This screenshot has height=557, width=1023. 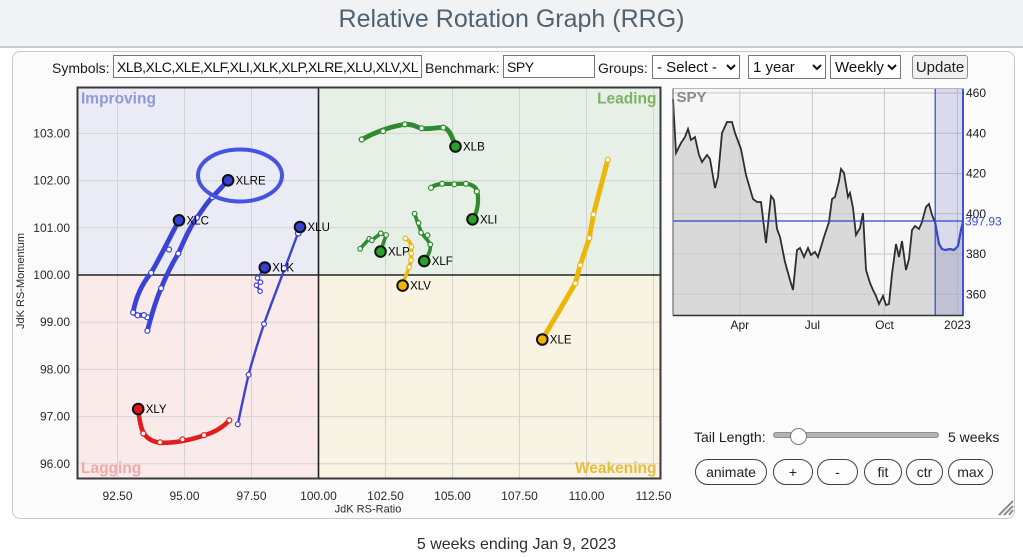 What do you see at coordinates (692, 97) in the screenshot?
I see `svg-text: SPY` at bounding box center [692, 97].